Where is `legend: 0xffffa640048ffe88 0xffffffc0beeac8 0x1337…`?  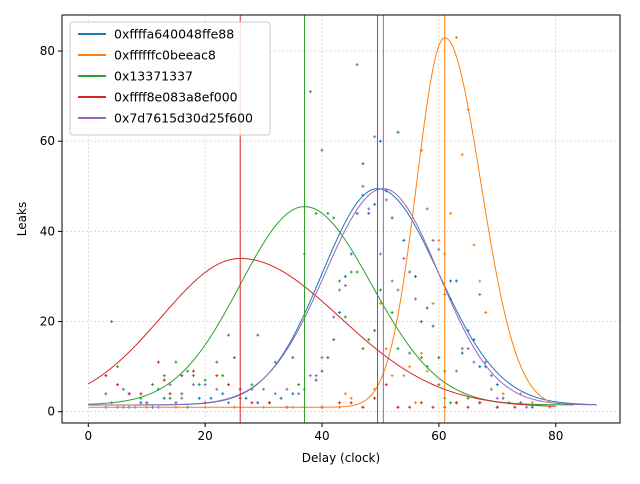 legend: 0xffffa640048ffe88 0xffffffc0beeac8 0x1337… is located at coordinates (170, 78).